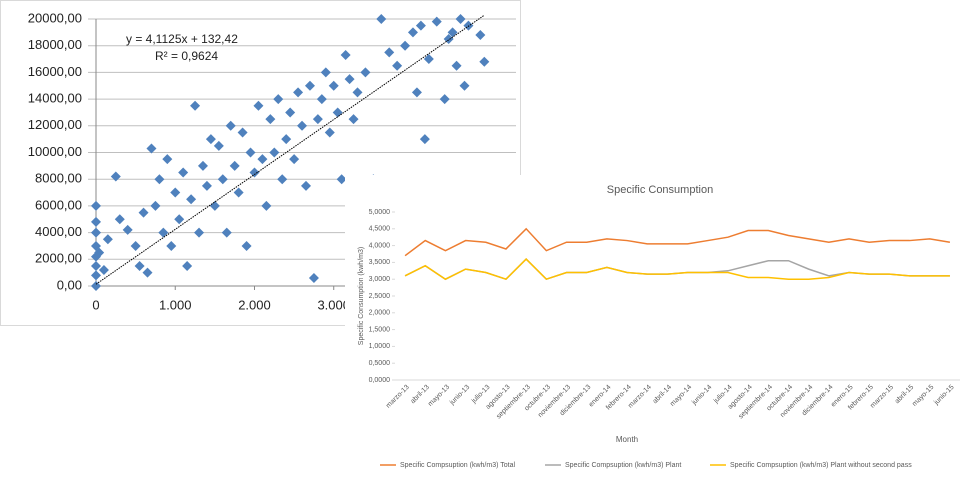 The image size is (972, 480). Describe the element at coordinates (380, 380) in the screenshot. I see `y-tick-label: 0,0000` at that location.